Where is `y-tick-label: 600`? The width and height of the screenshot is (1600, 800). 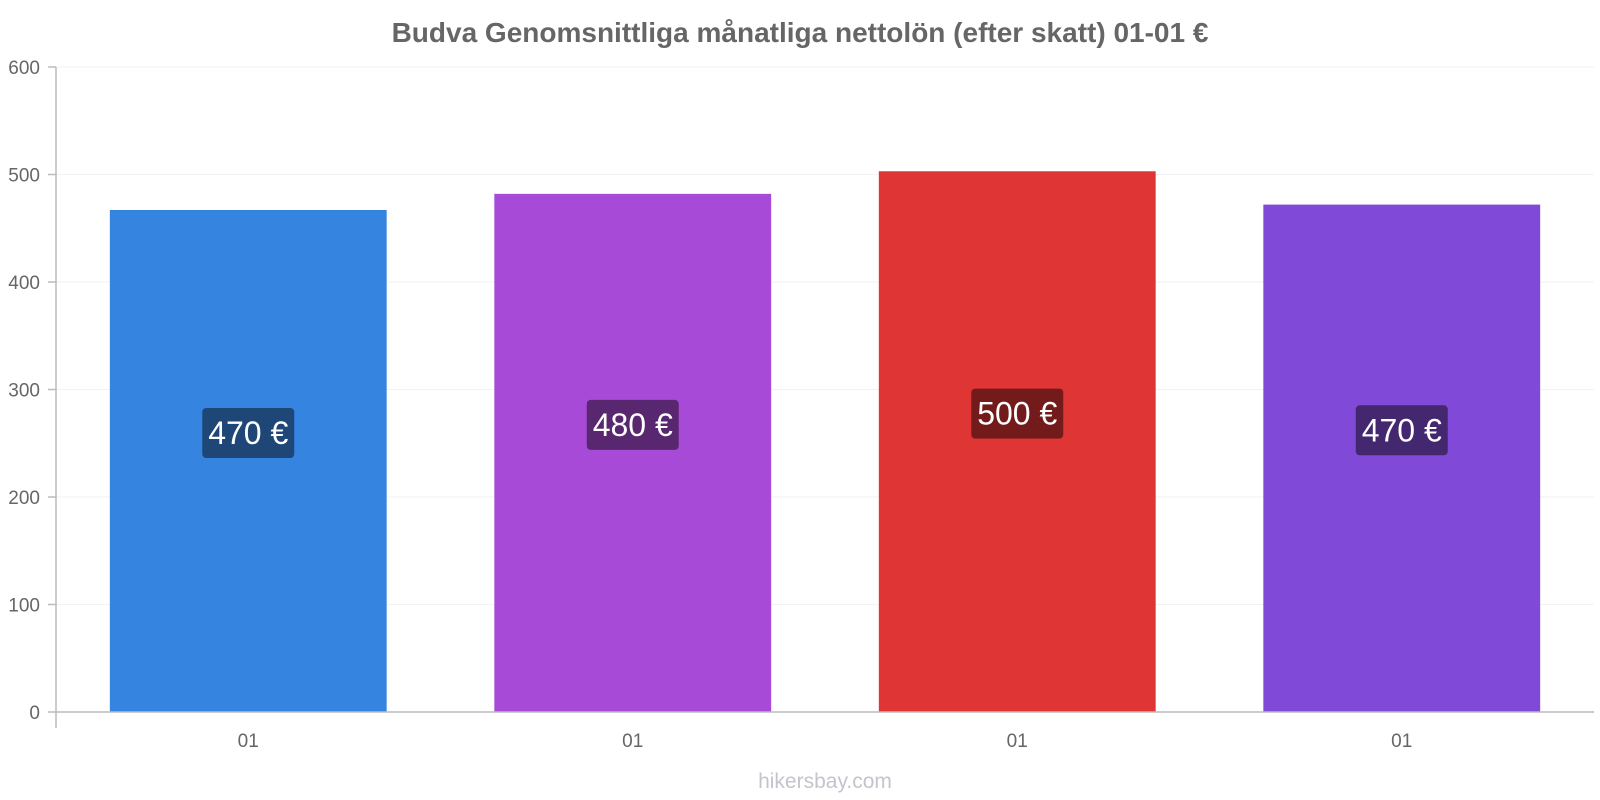
y-tick-label: 600 is located at coordinates (24, 68).